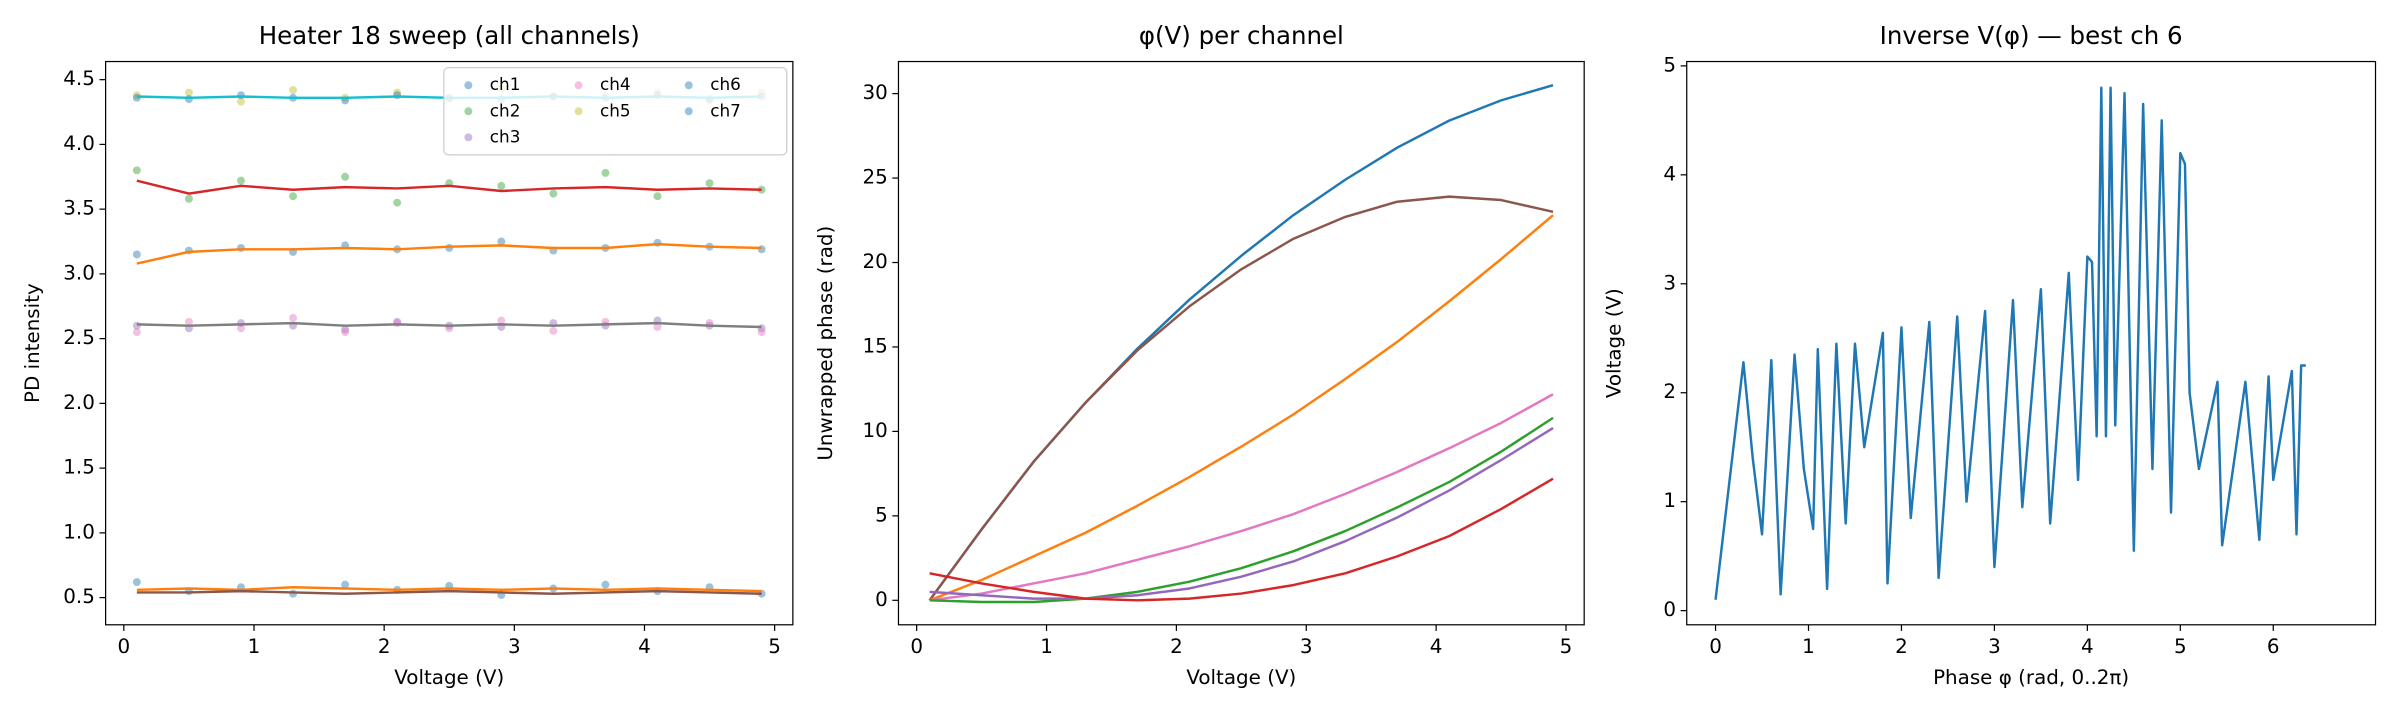 The width and height of the screenshot is (2400, 720). What do you see at coordinates (2273, 646) in the screenshot?
I see `x-tick-label: 6` at bounding box center [2273, 646].